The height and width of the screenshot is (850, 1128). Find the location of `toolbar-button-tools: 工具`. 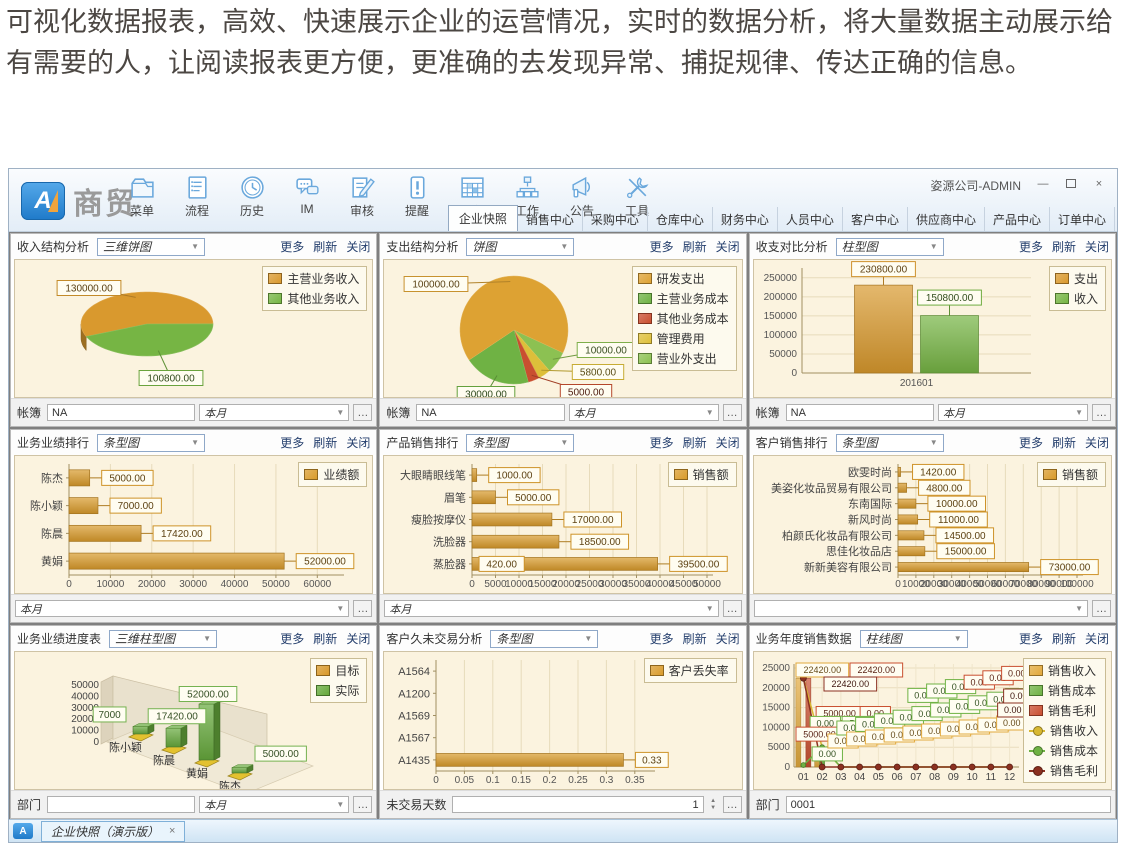

toolbar-button-tools: 工具 is located at coordinates (637, 196).